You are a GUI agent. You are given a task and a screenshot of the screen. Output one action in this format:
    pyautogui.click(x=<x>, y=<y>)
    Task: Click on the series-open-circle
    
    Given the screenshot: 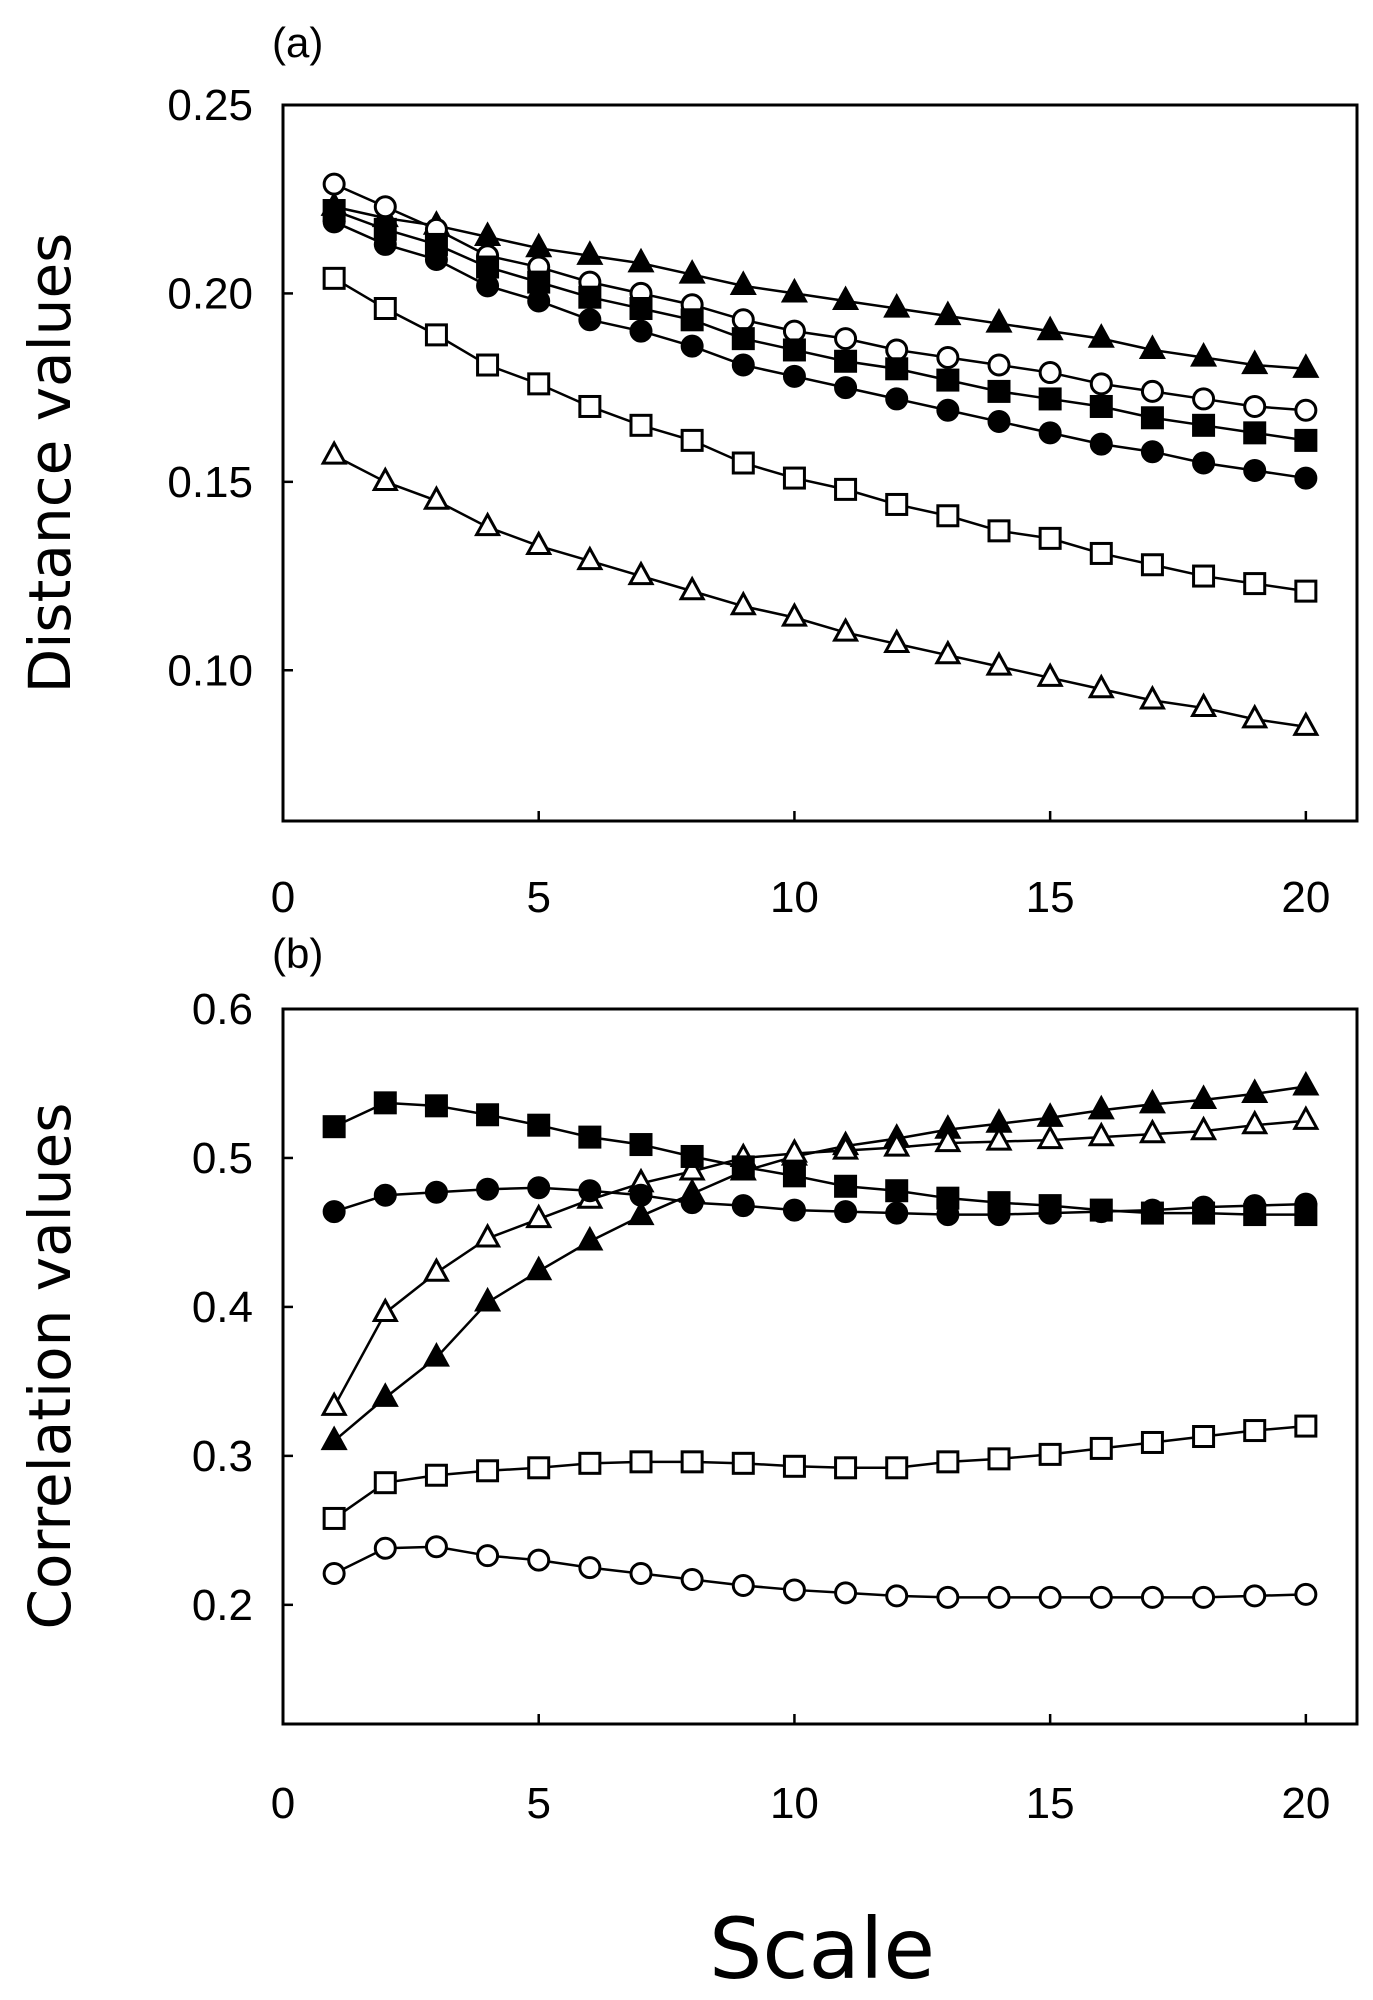 What is the action you would take?
    pyautogui.click(x=820, y=297)
    